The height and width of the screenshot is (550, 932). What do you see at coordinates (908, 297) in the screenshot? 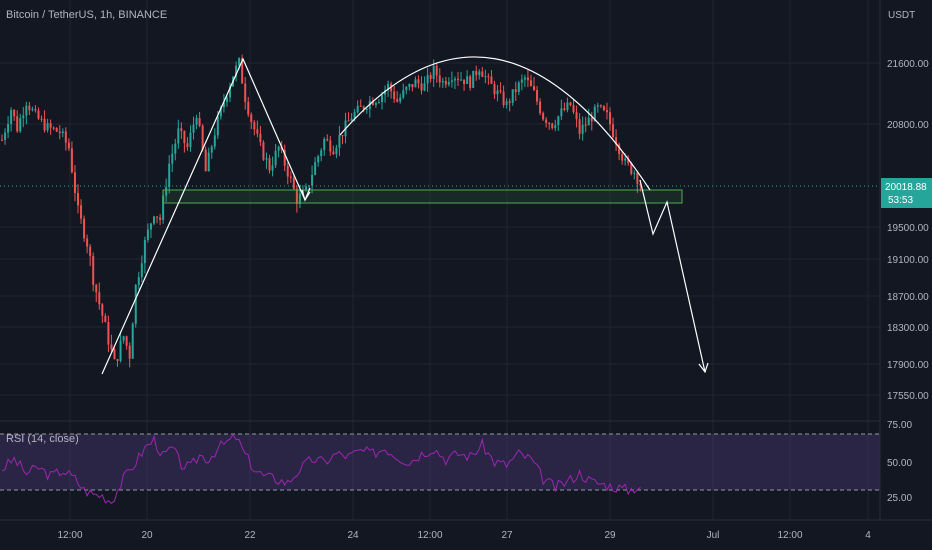
I see `y-tick-label-4: 18700.00` at bounding box center [908, 297].